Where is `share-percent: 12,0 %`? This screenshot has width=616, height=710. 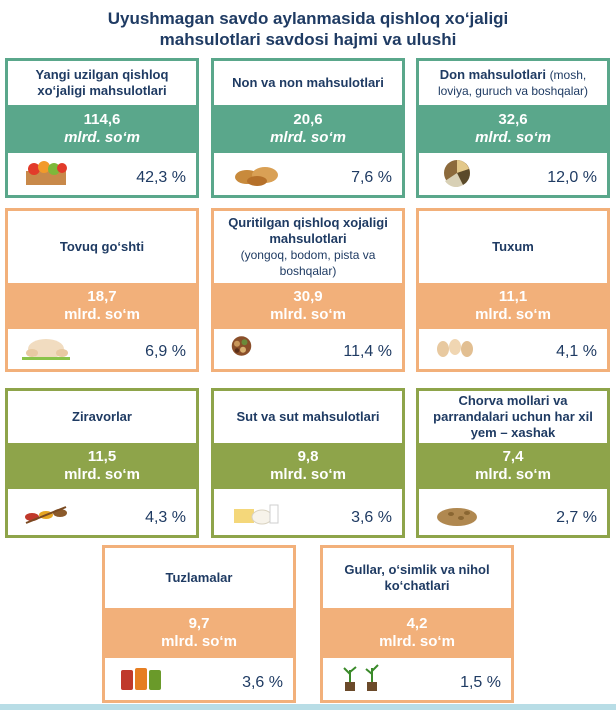 share-percent: 12,0 % is located at coordinates (572, 177).